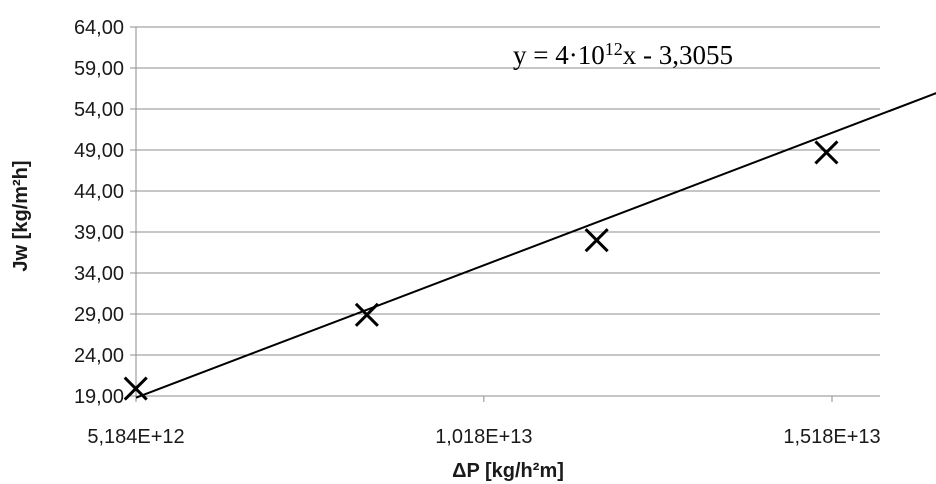  I want to click on trendline-equation: y = 4·1012x - 3,3055, so click(623, 54).